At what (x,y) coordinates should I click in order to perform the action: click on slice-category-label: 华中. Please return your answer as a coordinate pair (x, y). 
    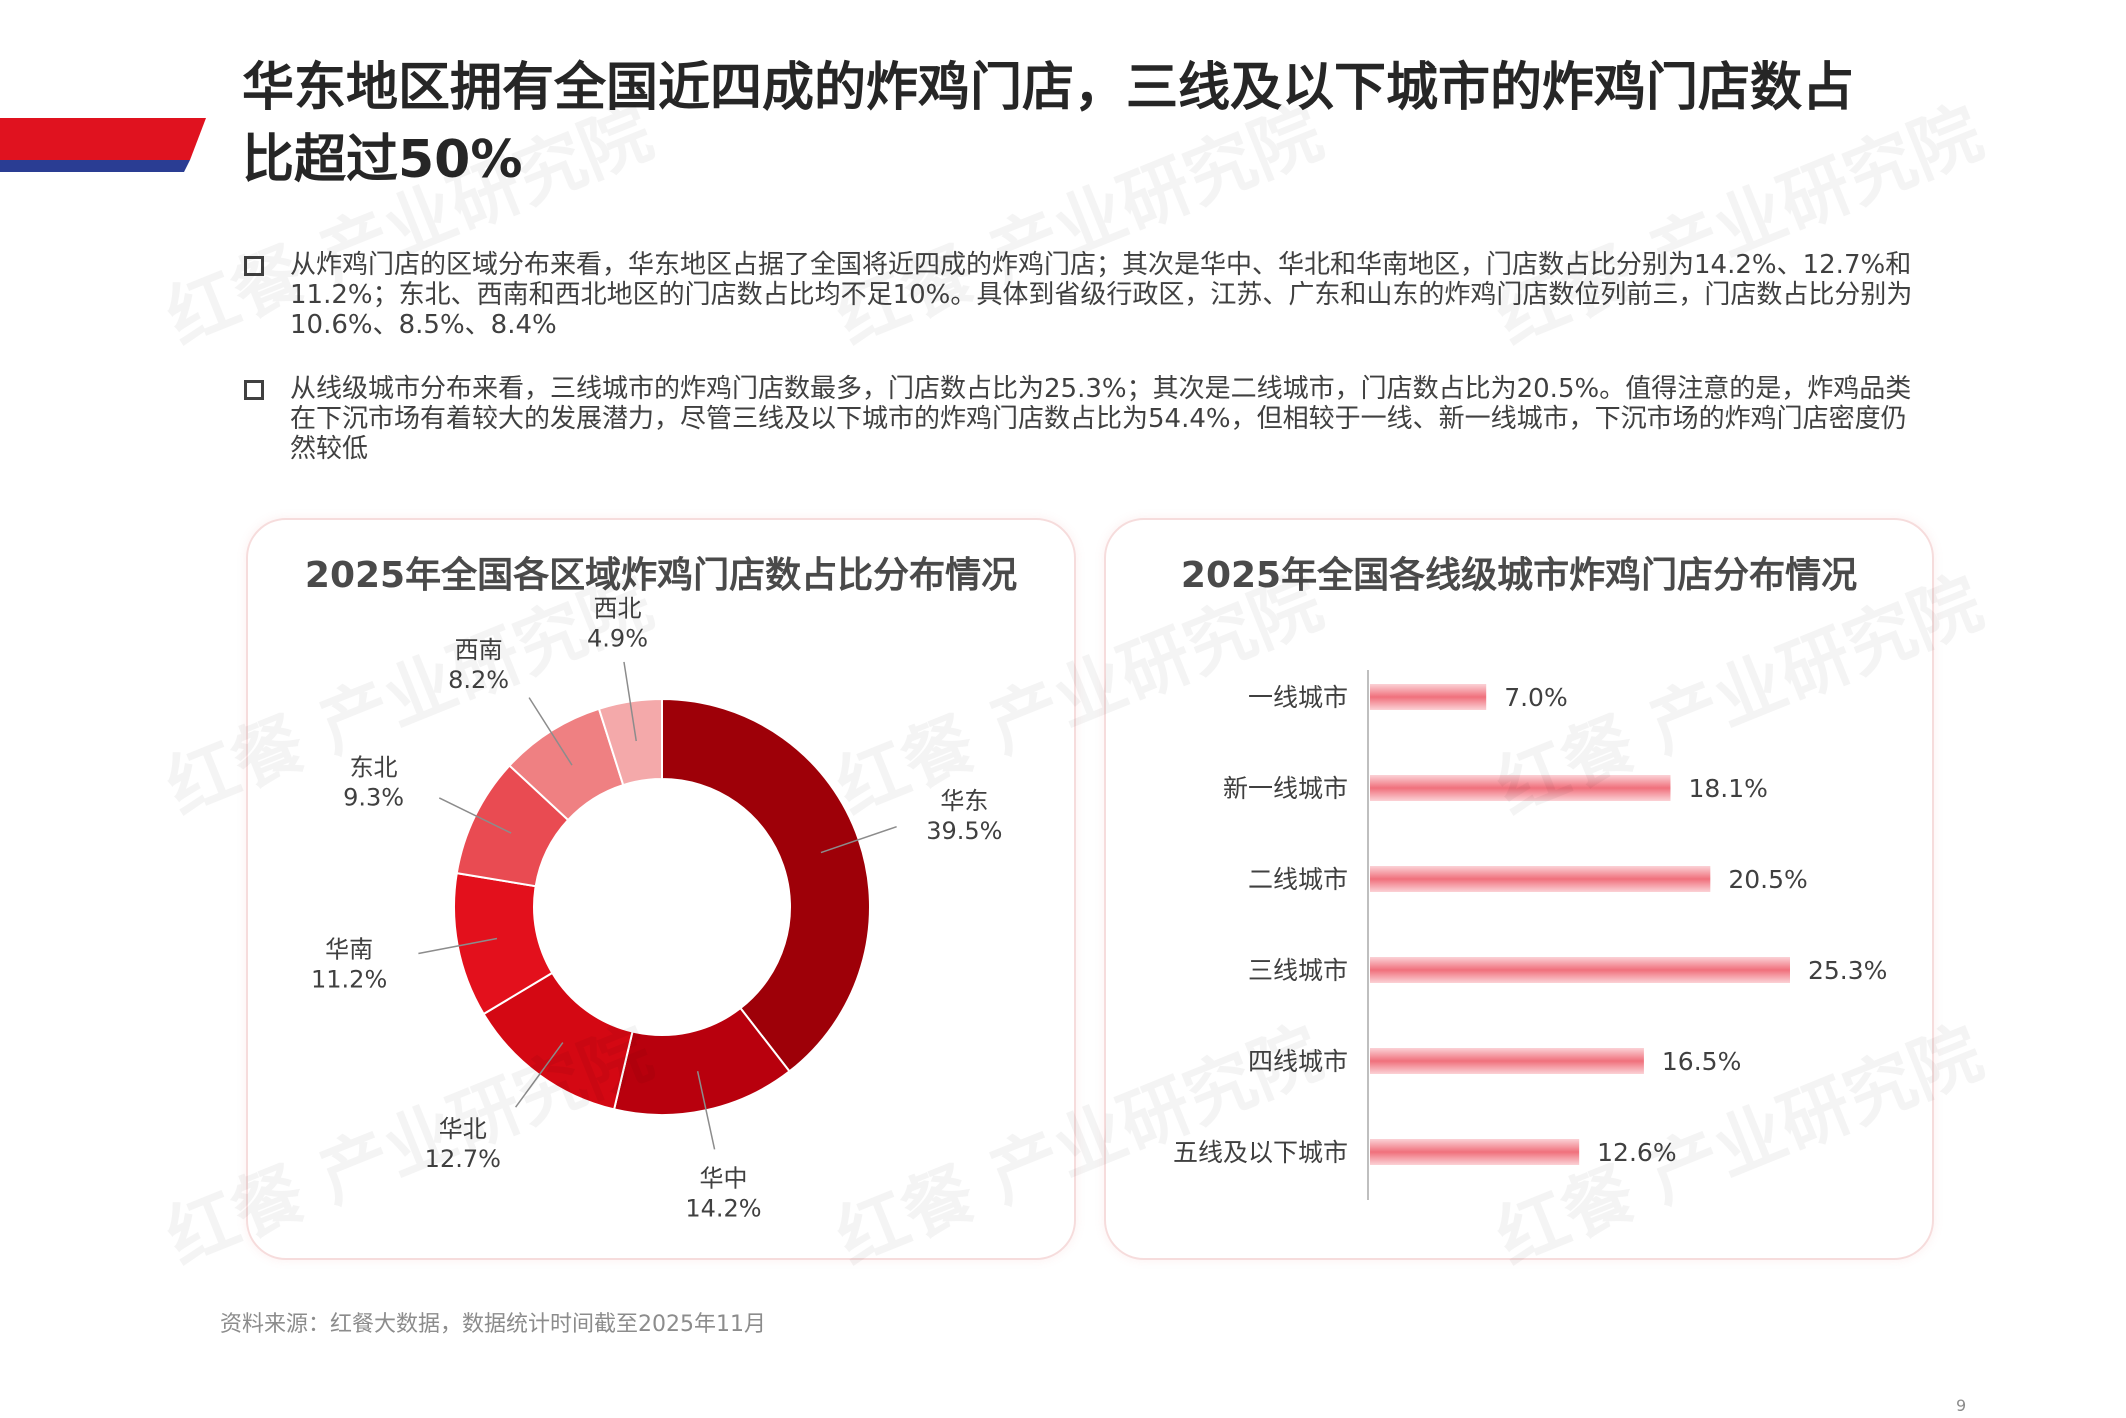
    Looking at the image, I should click on (723, 1178).